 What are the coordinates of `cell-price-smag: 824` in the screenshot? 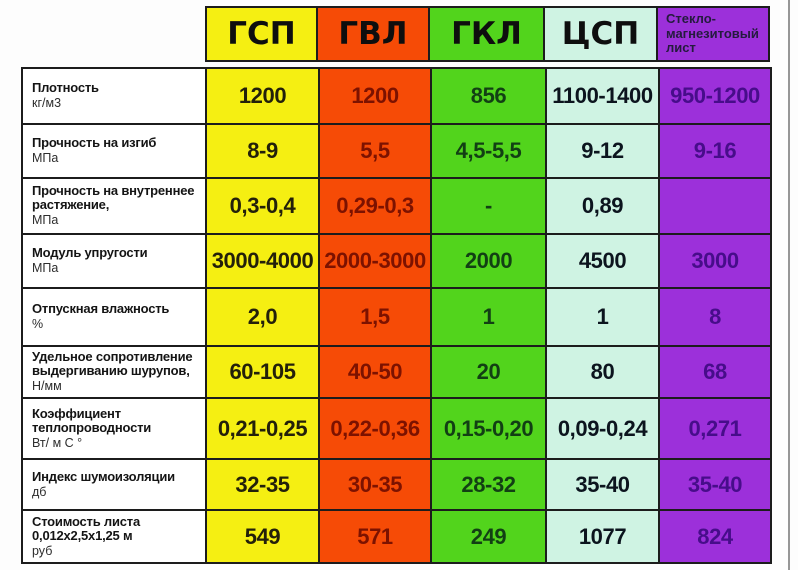 It's located at (716, 537).